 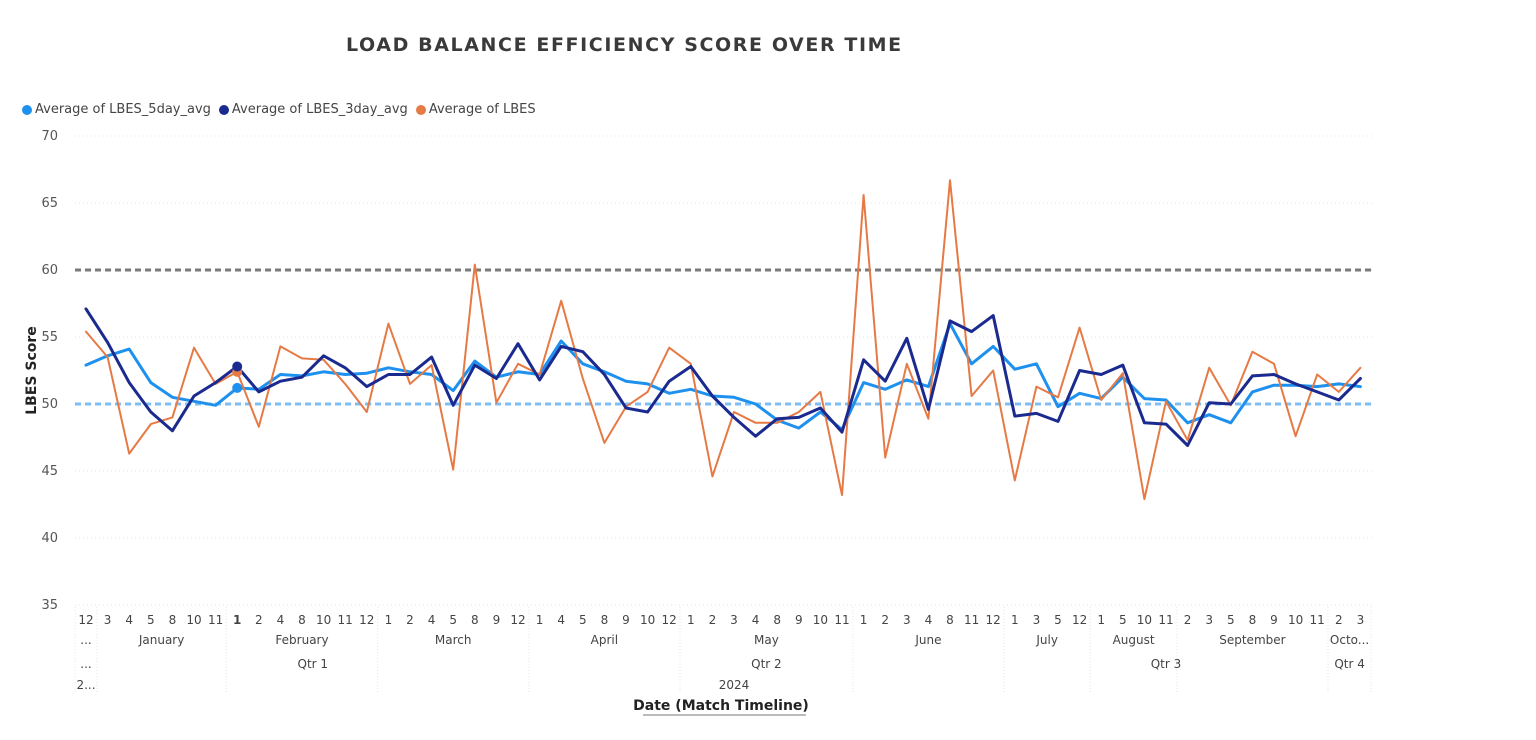 What do you see at coordinates (927, 640) in the screenshot?
I see `month-label: June` at bounding box center [927, 640].